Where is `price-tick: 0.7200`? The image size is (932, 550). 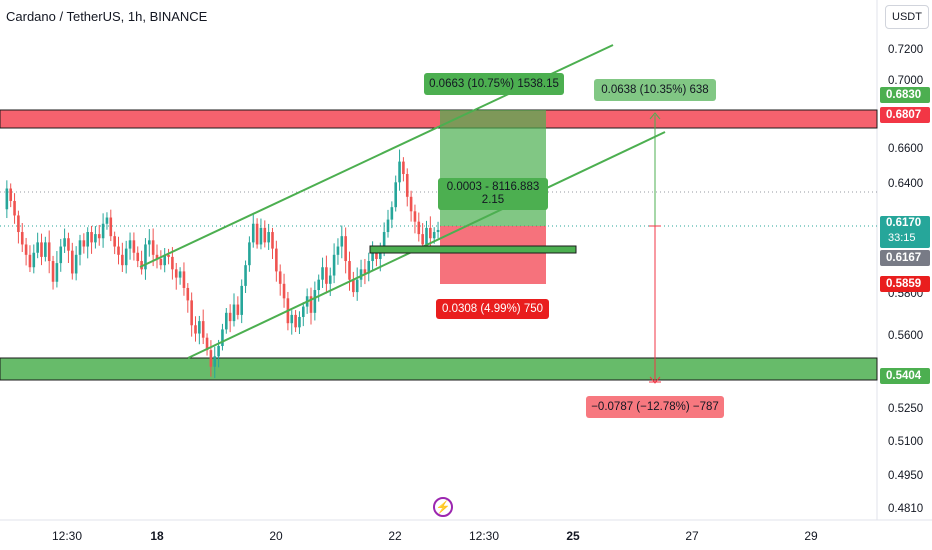 price-tick: 0.7200 is located at coordinates (906, 50).